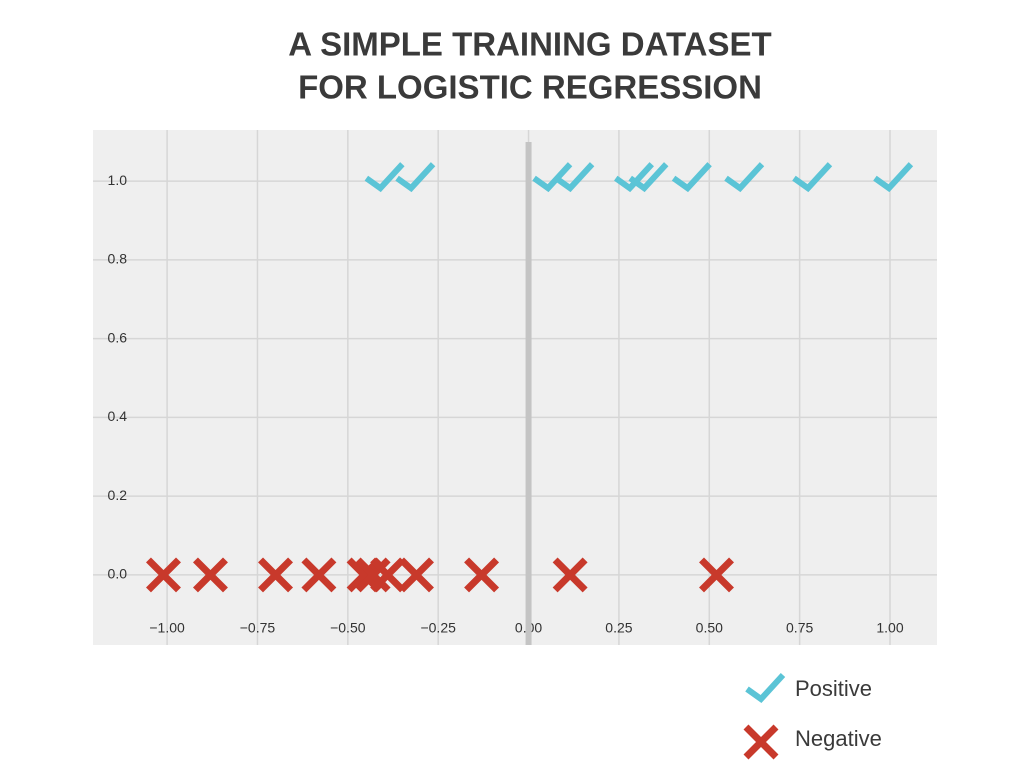 Image resolution: width=1024 pixels, height=776 pixels. What do you see at coordinates (118, 574) in the screenshot?
I see `y-tick-label: 0.0` at bounding box center [118, 574].